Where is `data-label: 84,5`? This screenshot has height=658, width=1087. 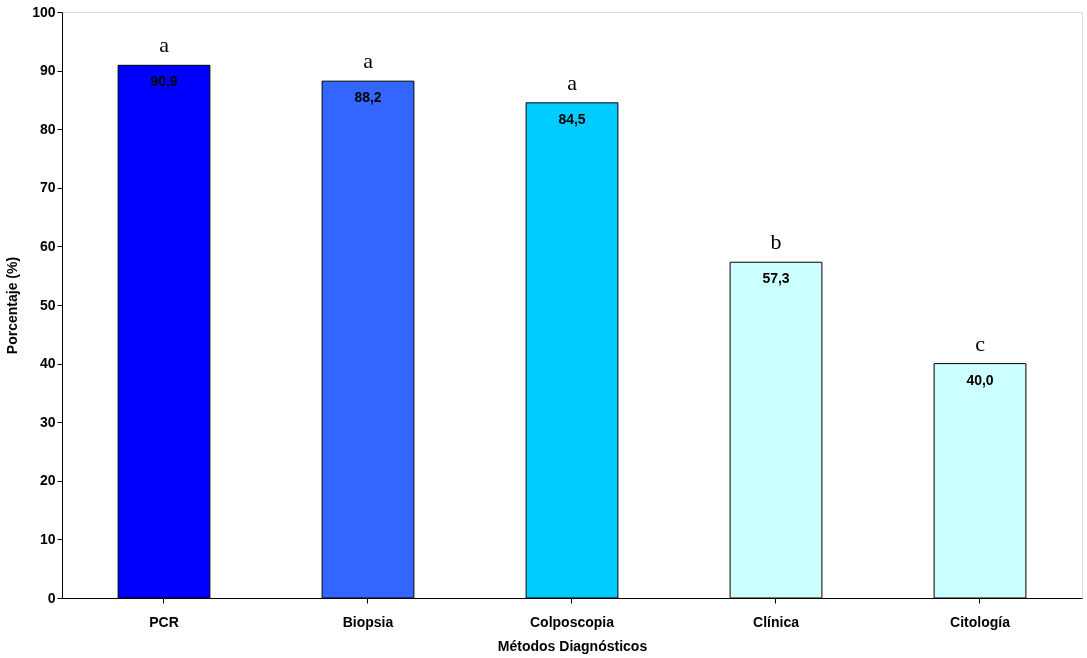 data-label: 84,5 is located at coordinates (572, 118).